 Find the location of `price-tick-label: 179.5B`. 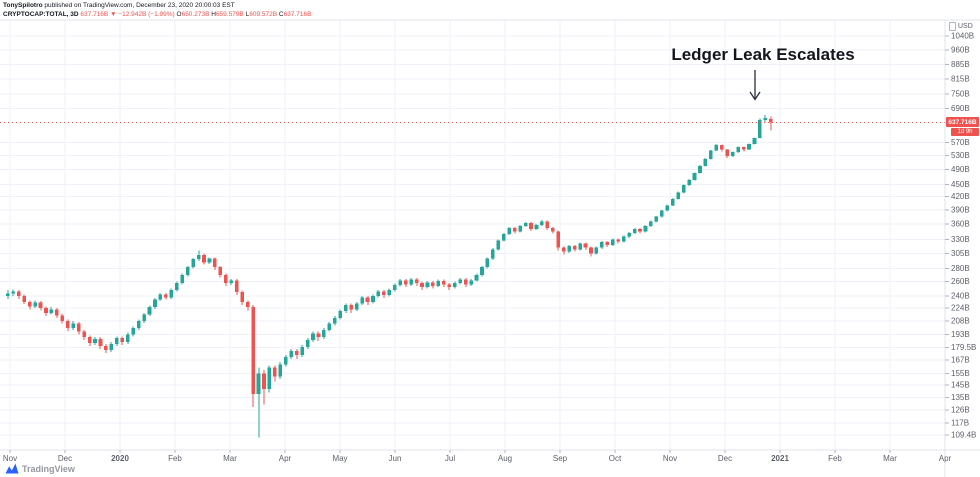

price-tick-label: 179.5B is located at coordinates (963, 347).